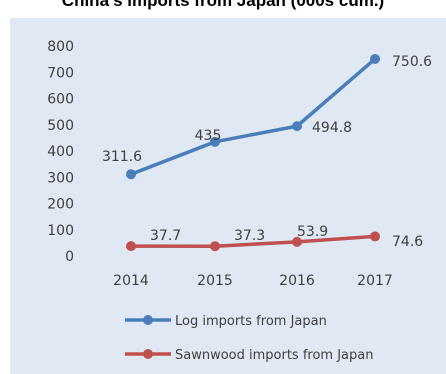  I want to click on y-tick-label: 500, so click(60, 126).